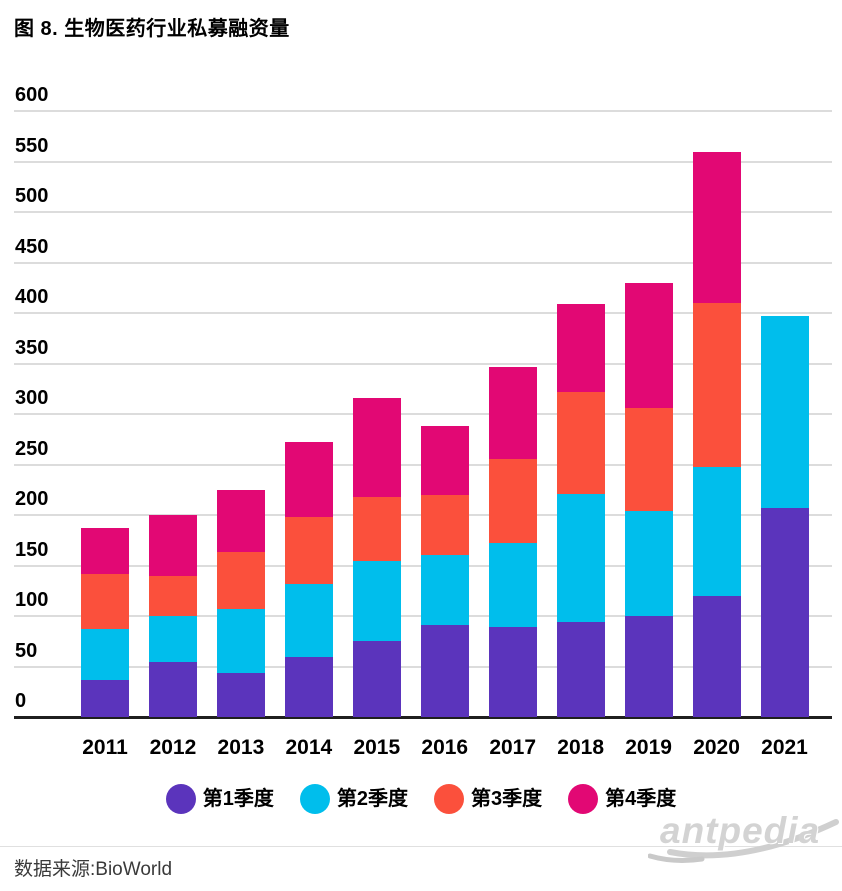  What do you see at coordinates (105, 698) in the screenshot?
I see `bar-segment-2011-第1季度` at bounding box center [105, 698].